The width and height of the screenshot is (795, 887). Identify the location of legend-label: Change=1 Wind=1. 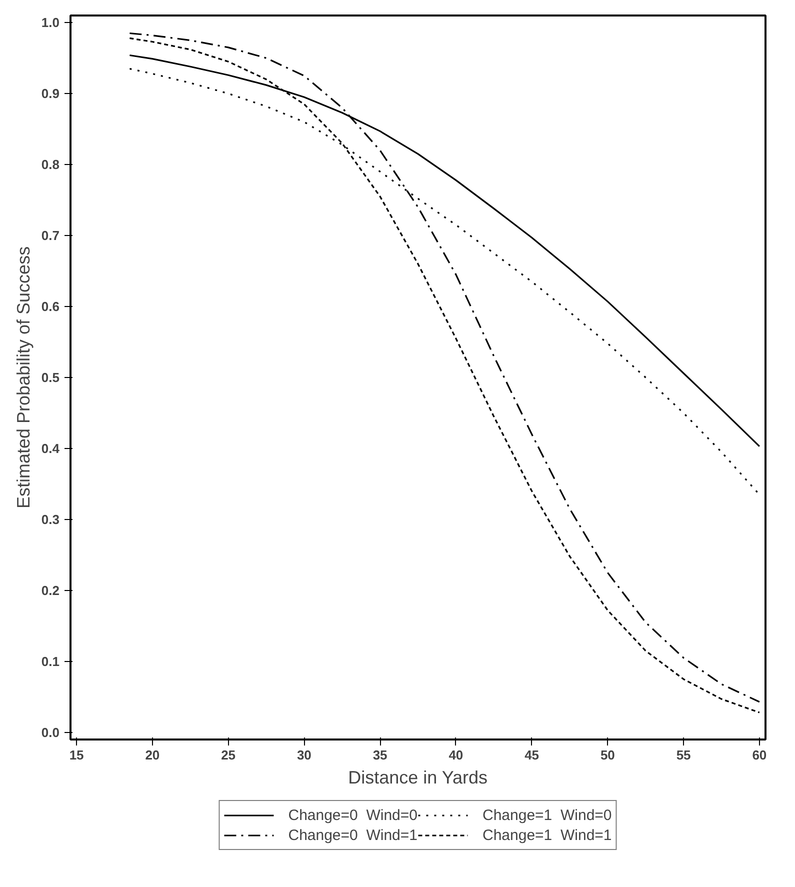
(547, 835).